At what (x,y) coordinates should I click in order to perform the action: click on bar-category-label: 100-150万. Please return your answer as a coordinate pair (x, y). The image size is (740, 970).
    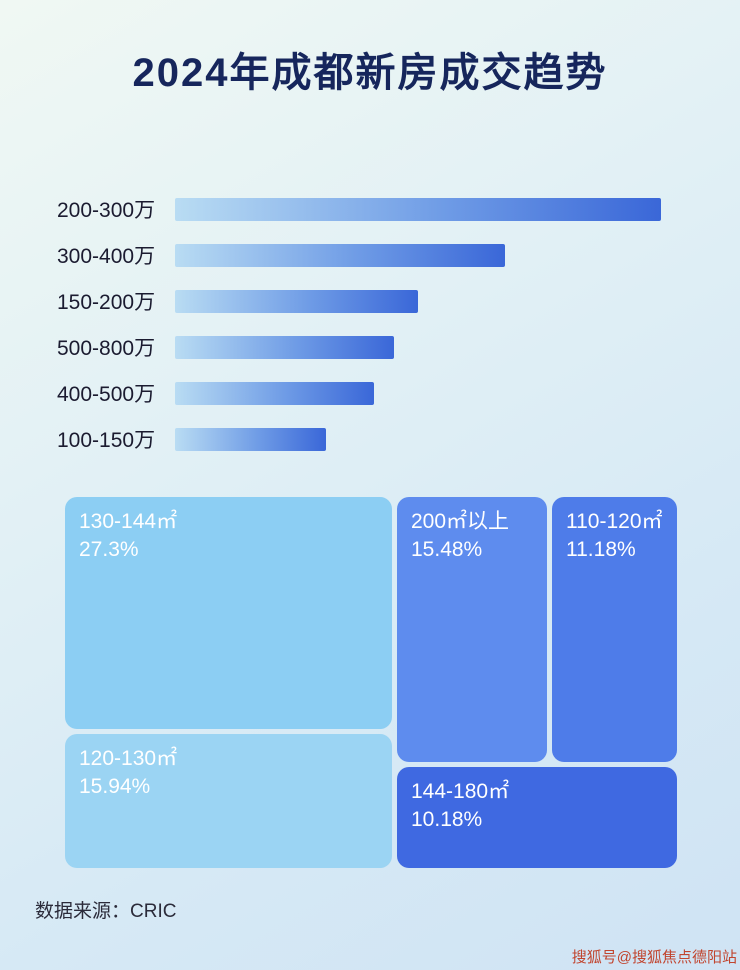
    Looking at the image, I should click on (106, 440).